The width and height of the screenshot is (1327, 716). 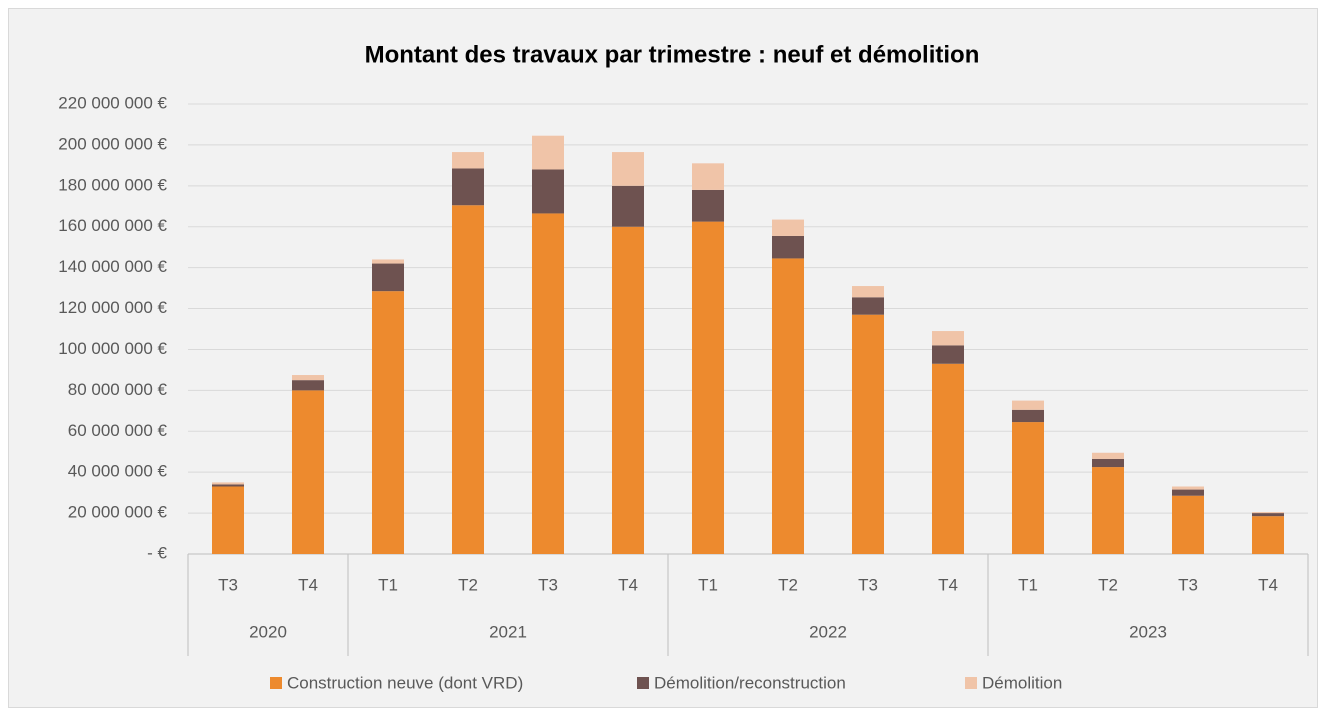 What do you see at coordinates (112, 102) in the screenshot?
I see `y-tick-label: 220 000 000 €` at bounding box center [112, 102].